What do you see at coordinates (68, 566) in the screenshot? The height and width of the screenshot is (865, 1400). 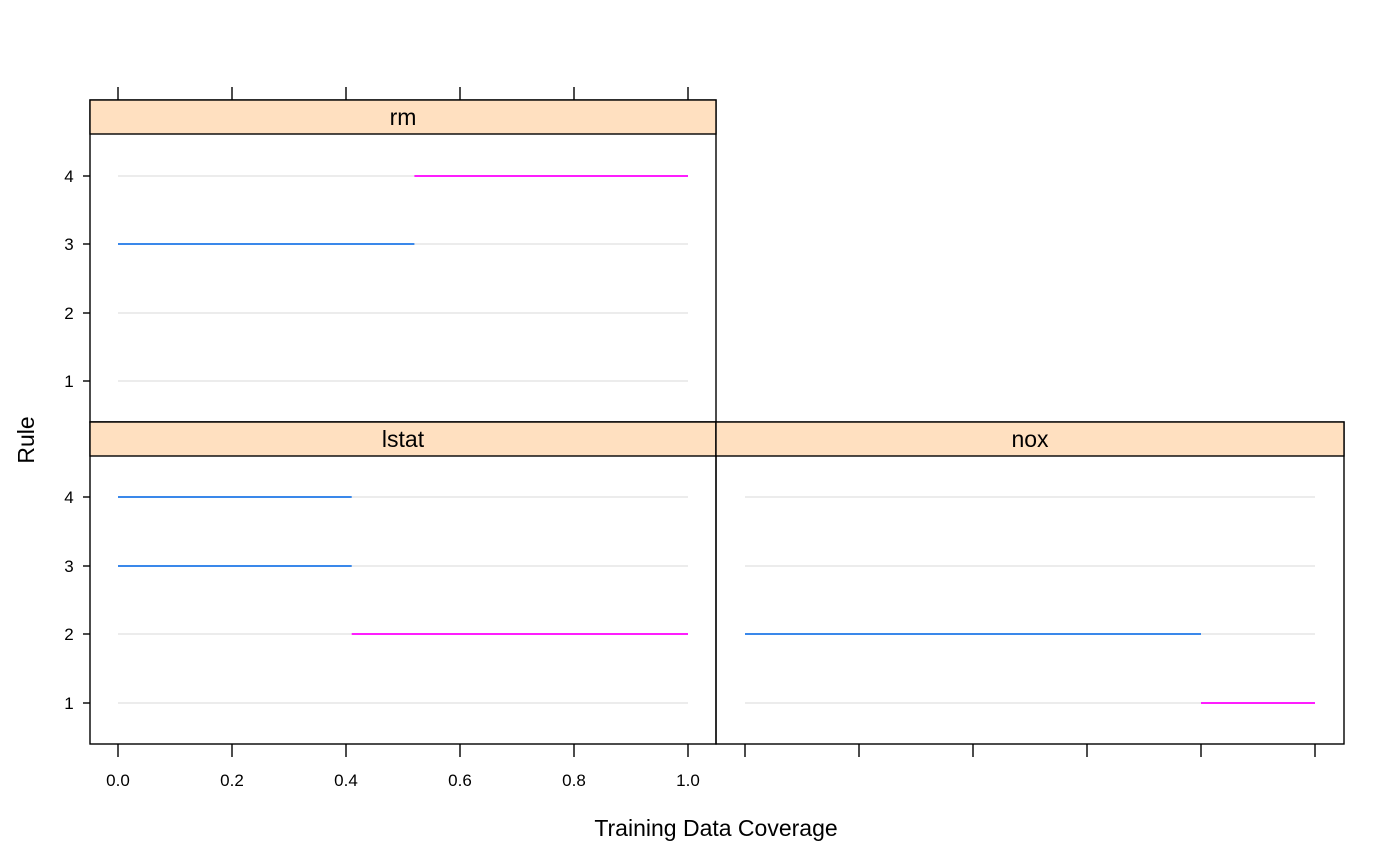 I see `y-tick-label-lstat-3: 3` at bounding box center [68, 566].